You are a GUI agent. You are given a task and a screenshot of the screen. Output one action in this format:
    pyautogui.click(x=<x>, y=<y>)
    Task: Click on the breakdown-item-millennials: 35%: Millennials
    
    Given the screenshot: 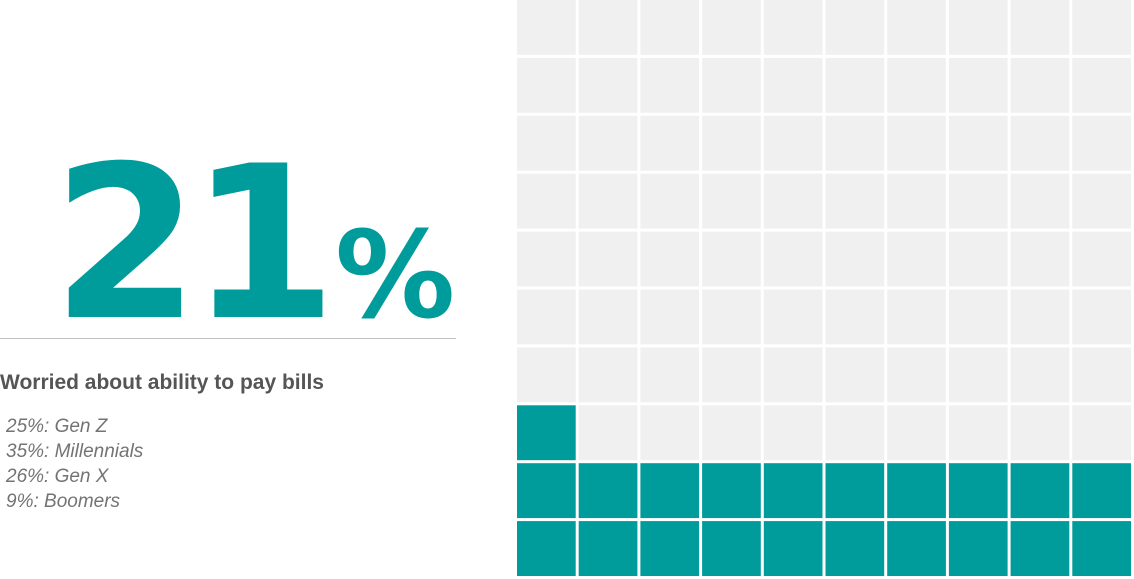 What is the action you would take?
    pyautogui.click(x=75, y=451)
    